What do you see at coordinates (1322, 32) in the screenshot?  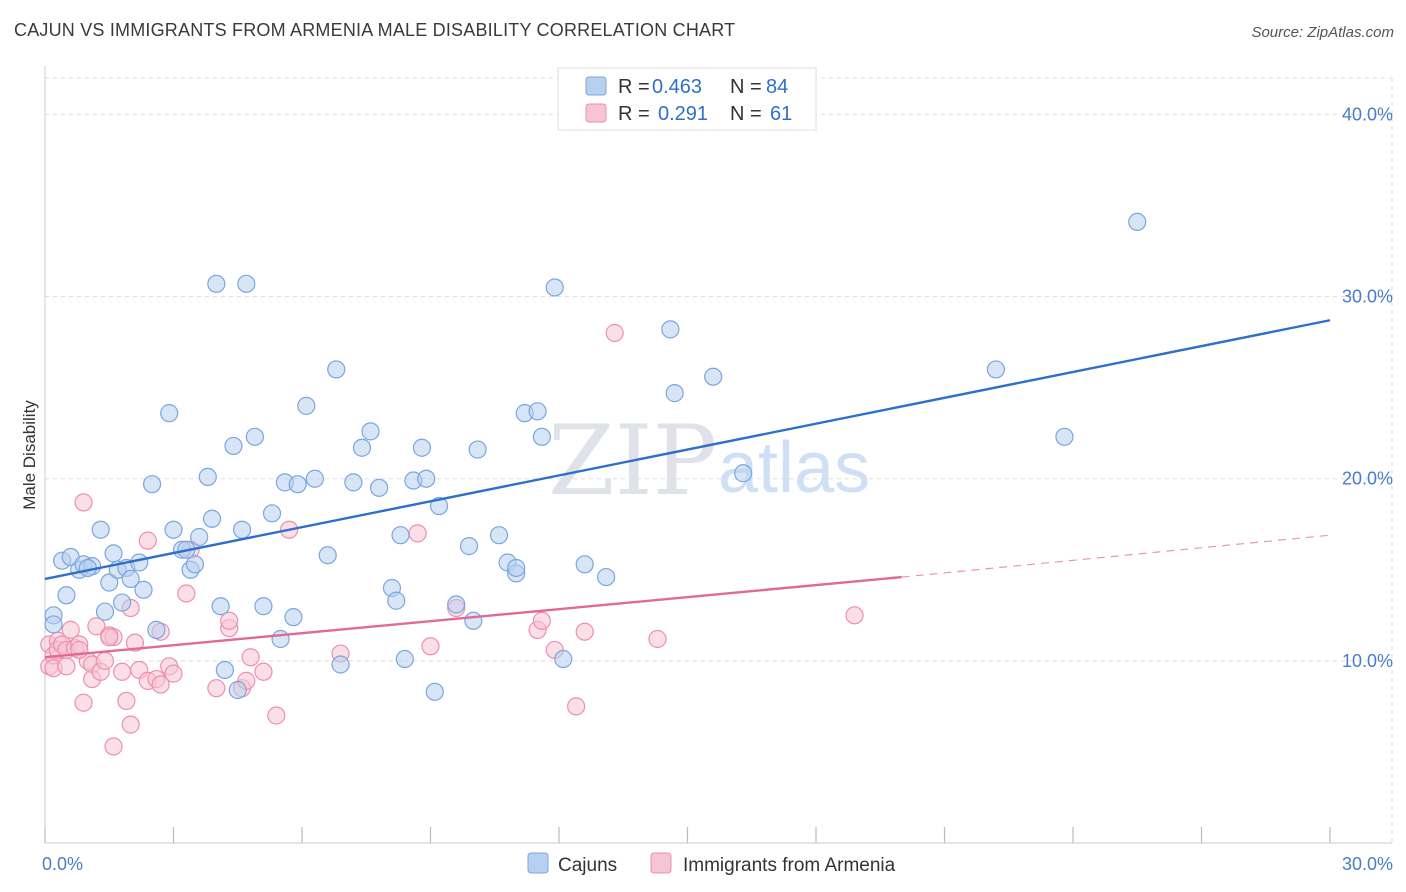 I see `source-label: Source: ZipAtlas.com` at bounding box center [1322, 32].